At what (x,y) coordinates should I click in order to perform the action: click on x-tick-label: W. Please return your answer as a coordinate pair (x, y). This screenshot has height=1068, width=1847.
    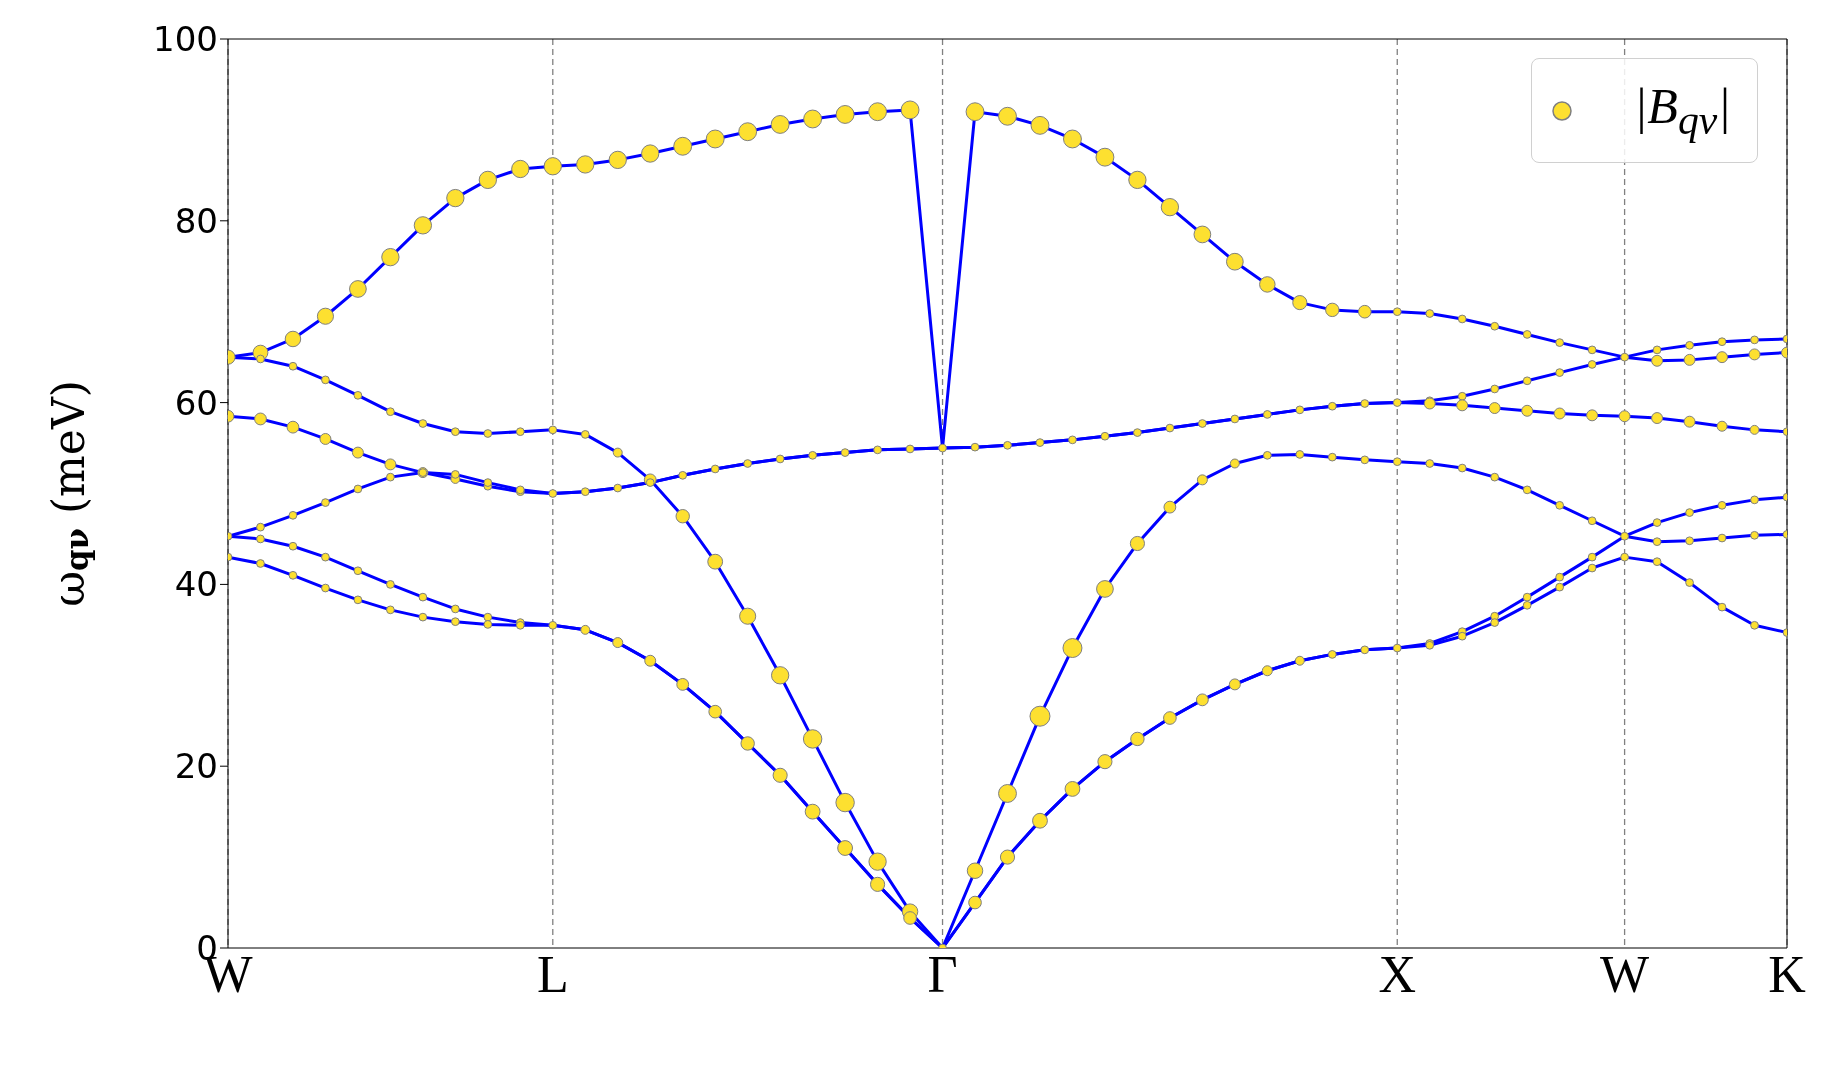
    Looking at the image, I should click on (1625, 974).